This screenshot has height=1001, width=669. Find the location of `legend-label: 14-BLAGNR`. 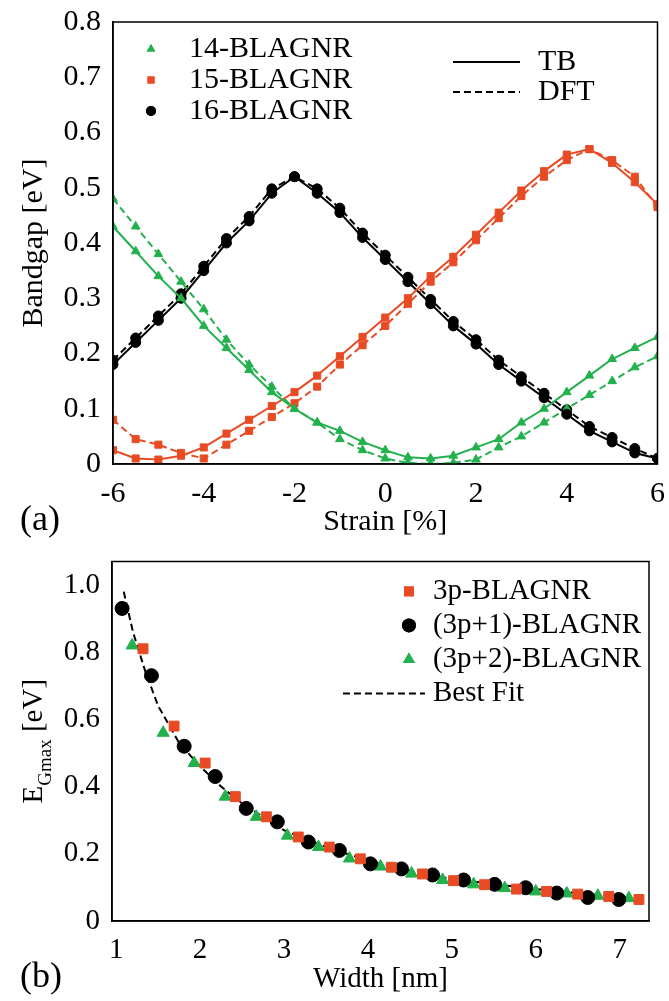

legend-label: 14-BLAGNR is located at coordinates (271, 46).